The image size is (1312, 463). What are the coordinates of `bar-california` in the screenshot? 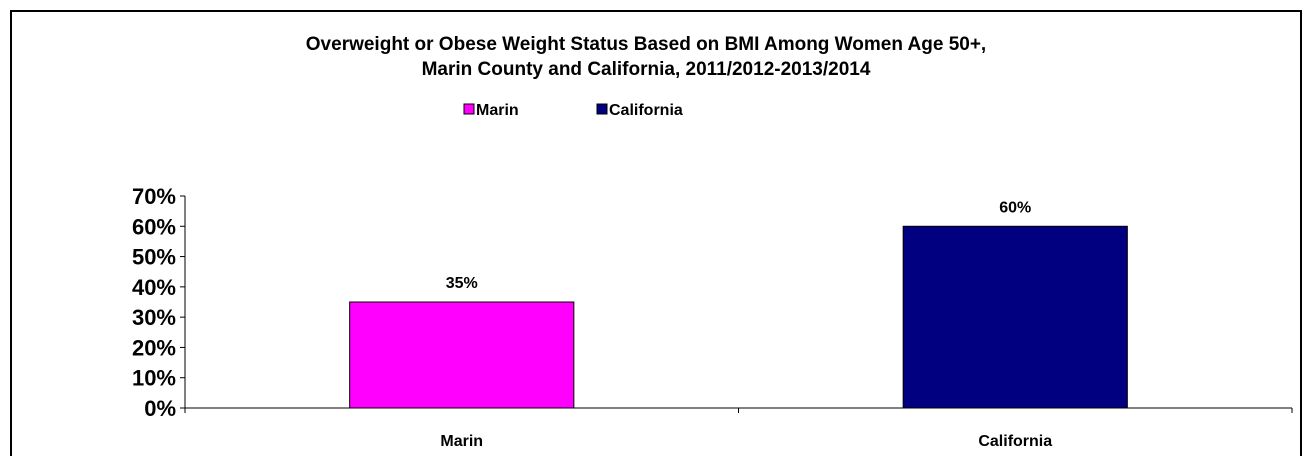 It's located at (1015, 317).